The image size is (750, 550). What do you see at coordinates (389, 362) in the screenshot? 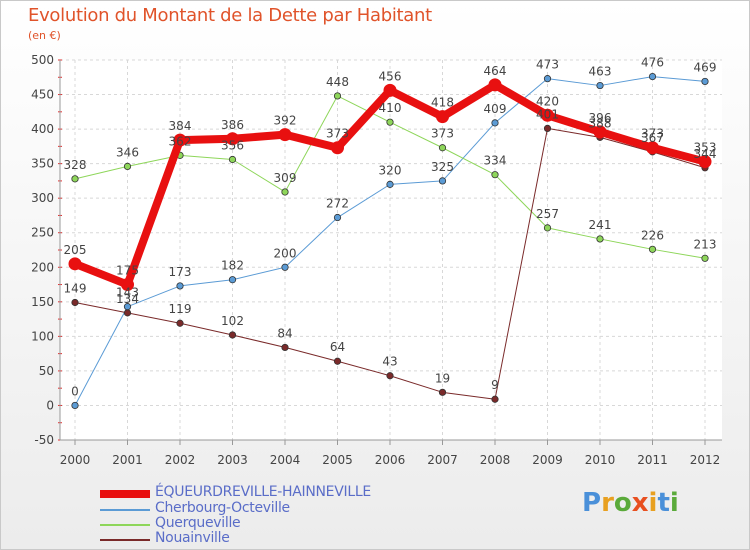
I see `data-label: 43` at bounding box center [389, 362].